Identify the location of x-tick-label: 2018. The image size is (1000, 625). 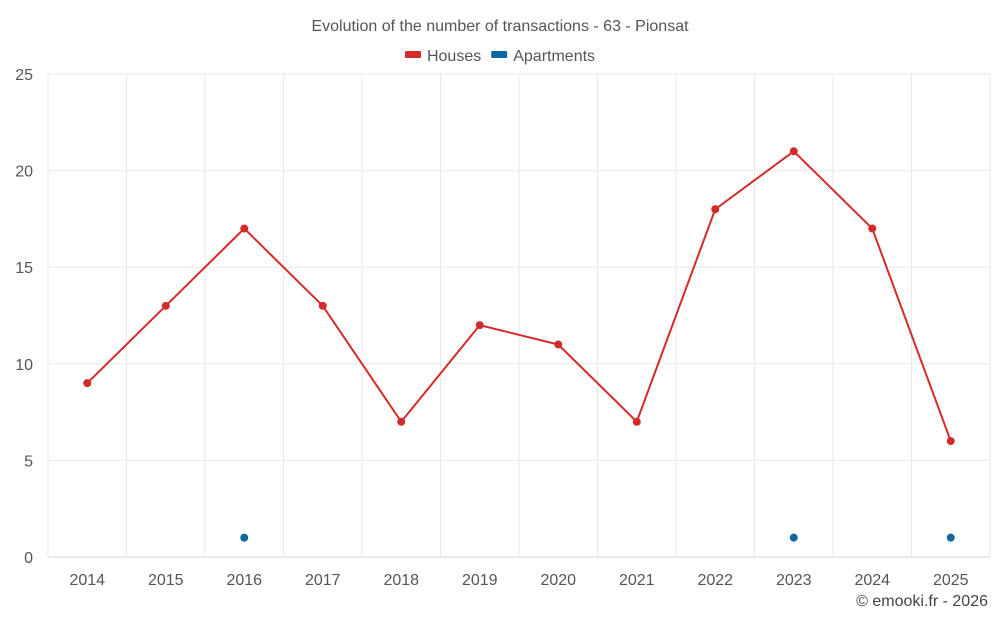
(401, 580).